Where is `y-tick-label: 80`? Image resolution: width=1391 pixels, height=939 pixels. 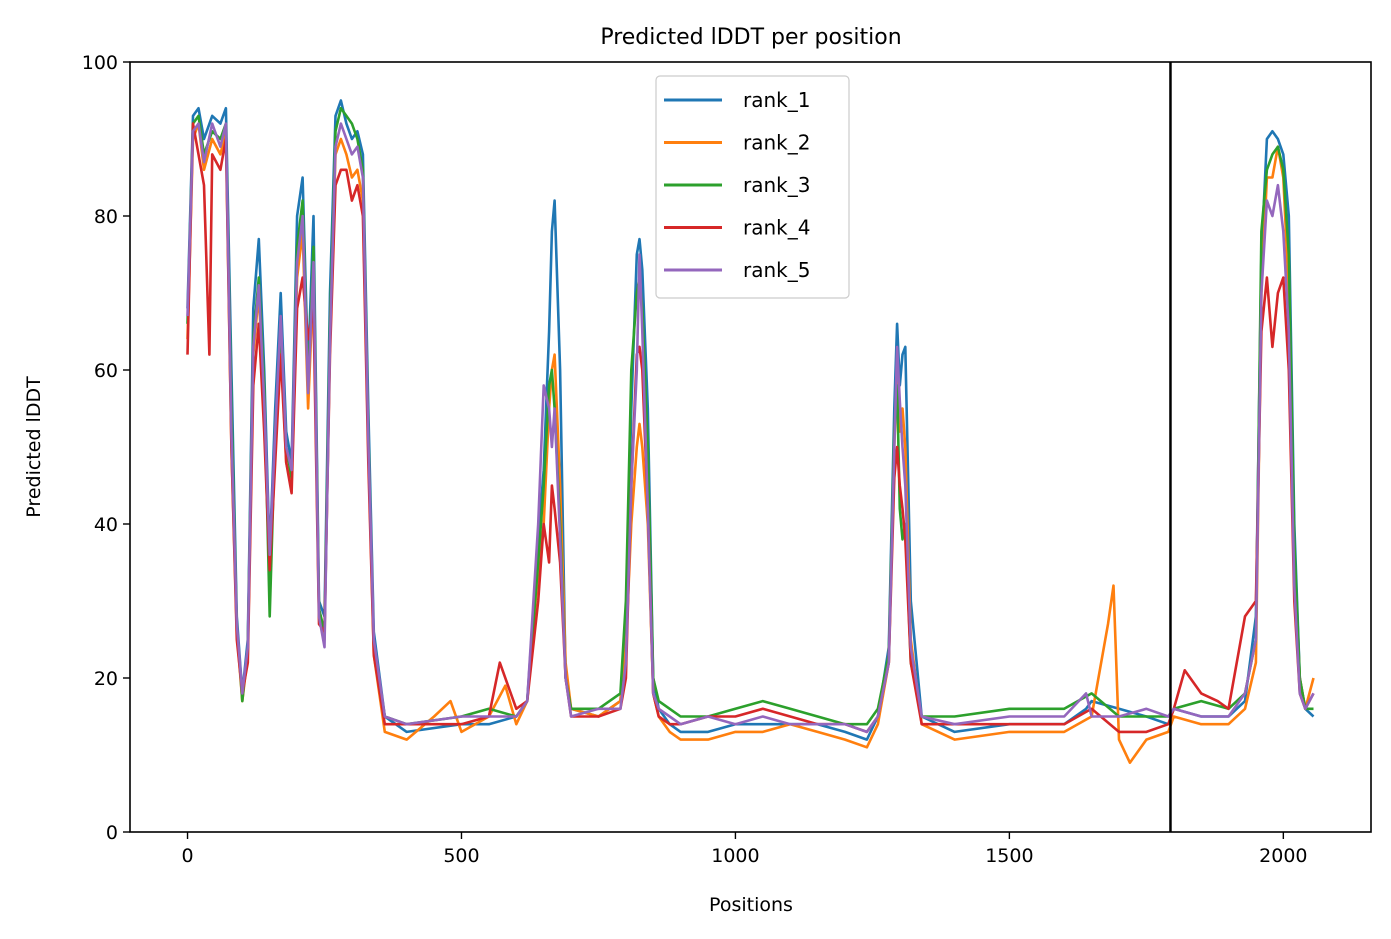 y-tick-label: 80 is located at coordinates (106, 217).